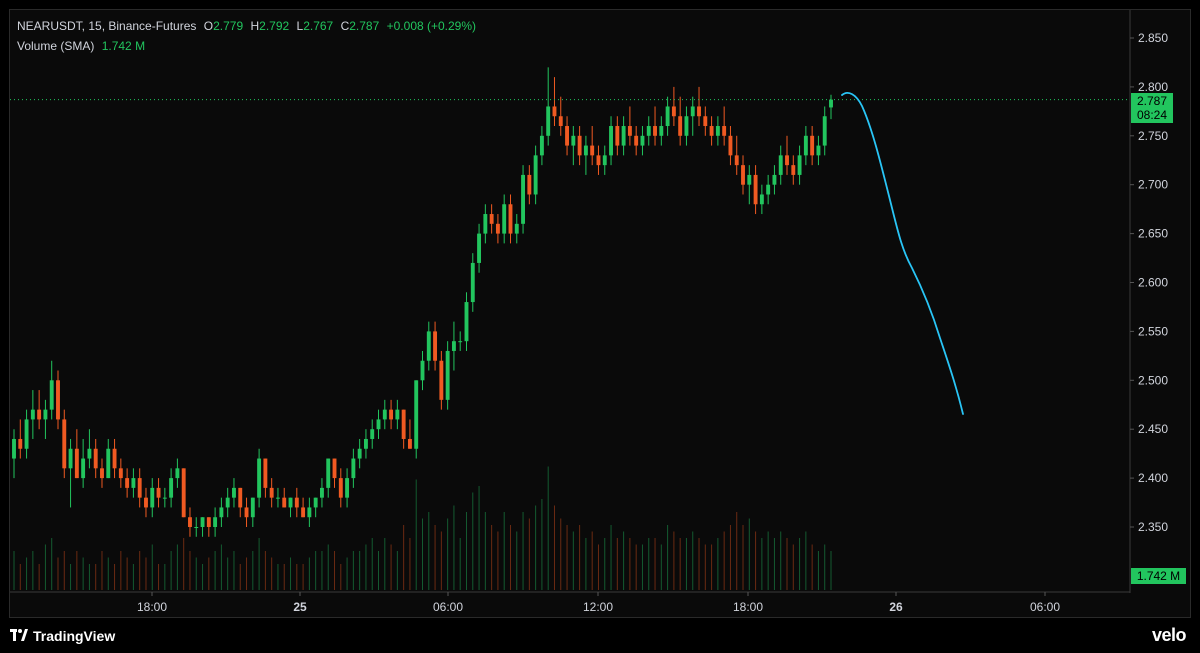 This screenshot has height=653, width=1200. I want to click on change-value: +0.008 (+0.29%), so click(431, 26).